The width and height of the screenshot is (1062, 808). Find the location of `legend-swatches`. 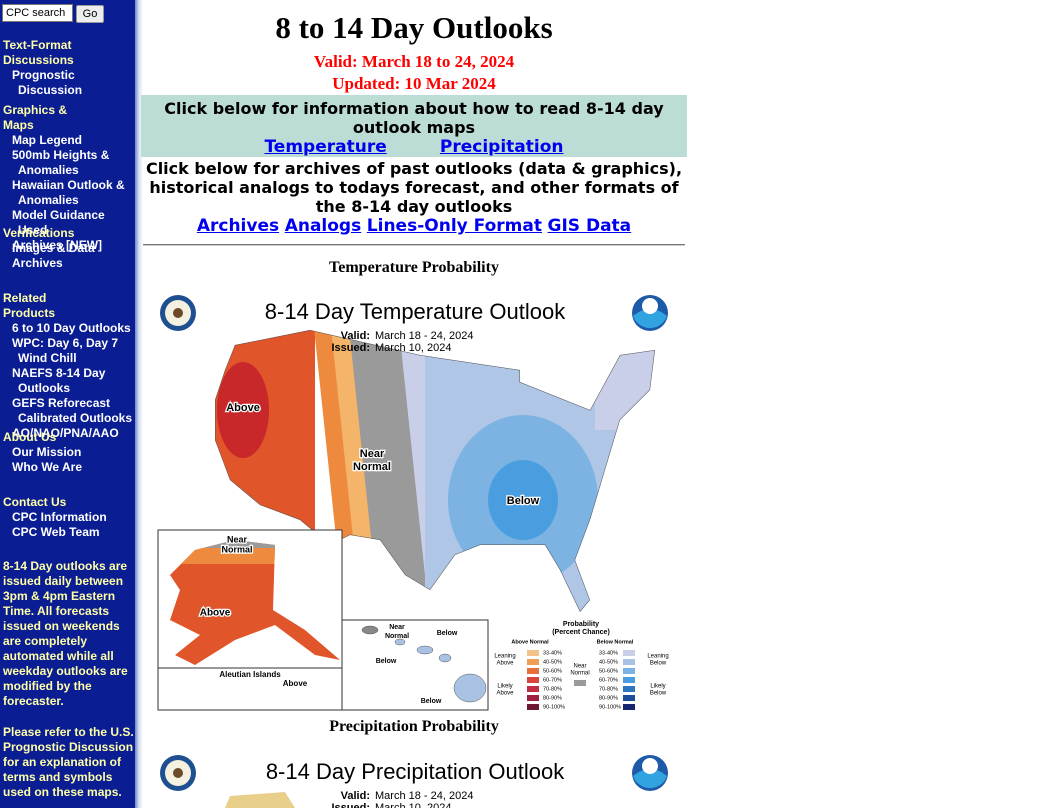

legend-swatches is located at coordinates (581, 680).